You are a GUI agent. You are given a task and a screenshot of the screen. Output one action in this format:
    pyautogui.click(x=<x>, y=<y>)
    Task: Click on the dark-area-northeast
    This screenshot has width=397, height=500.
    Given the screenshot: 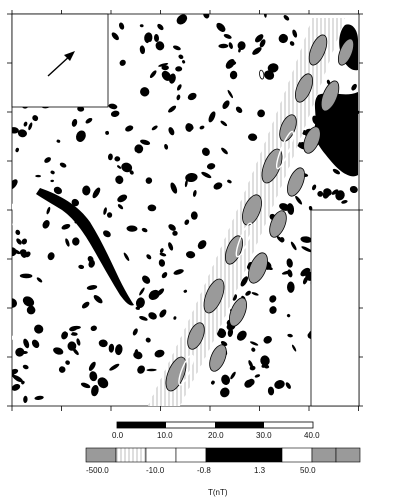 What is the action you would take?
    pyautogui.click(x=336, y=134)
    